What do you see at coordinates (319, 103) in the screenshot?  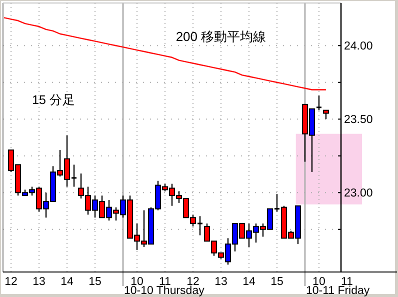 I see `candlestick` at bounding box center [319, 103].